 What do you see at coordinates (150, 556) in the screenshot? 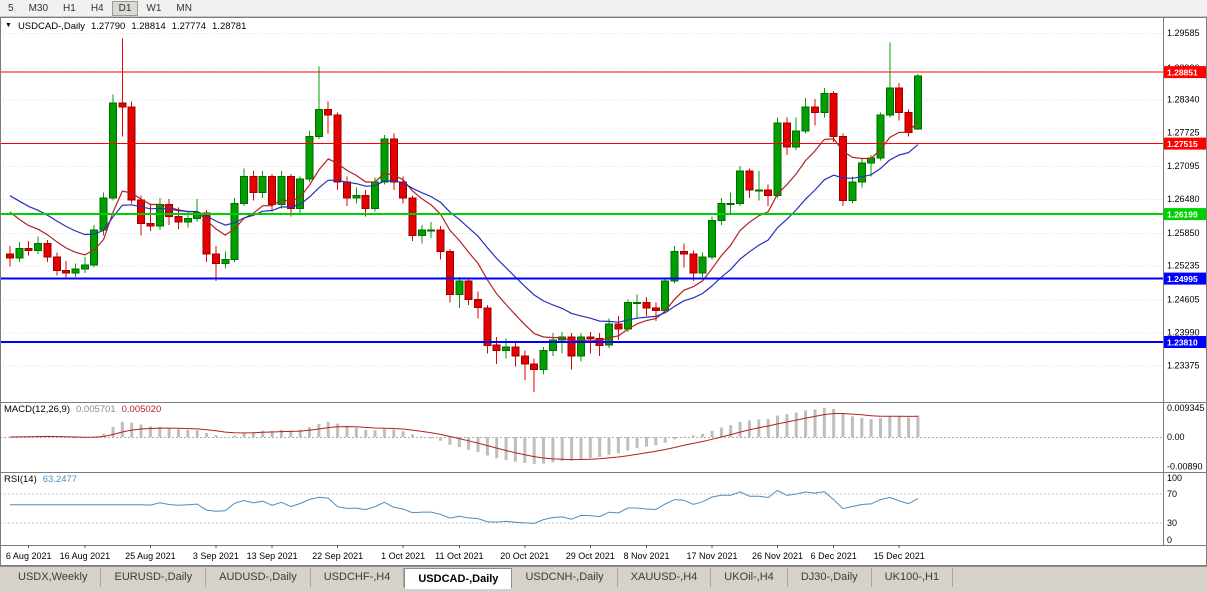
I see `date-label: 25 Aug 2021` at bounding box center [150, 556].